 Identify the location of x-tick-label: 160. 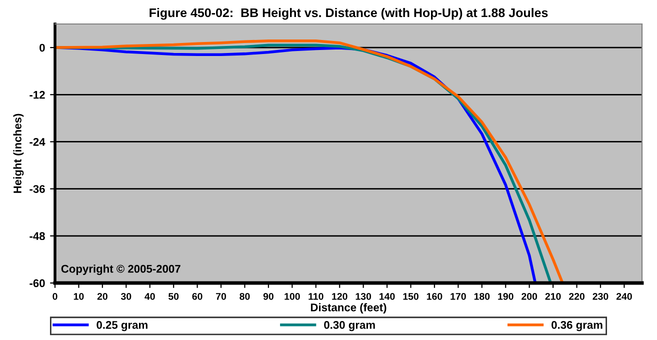
(434, 296).